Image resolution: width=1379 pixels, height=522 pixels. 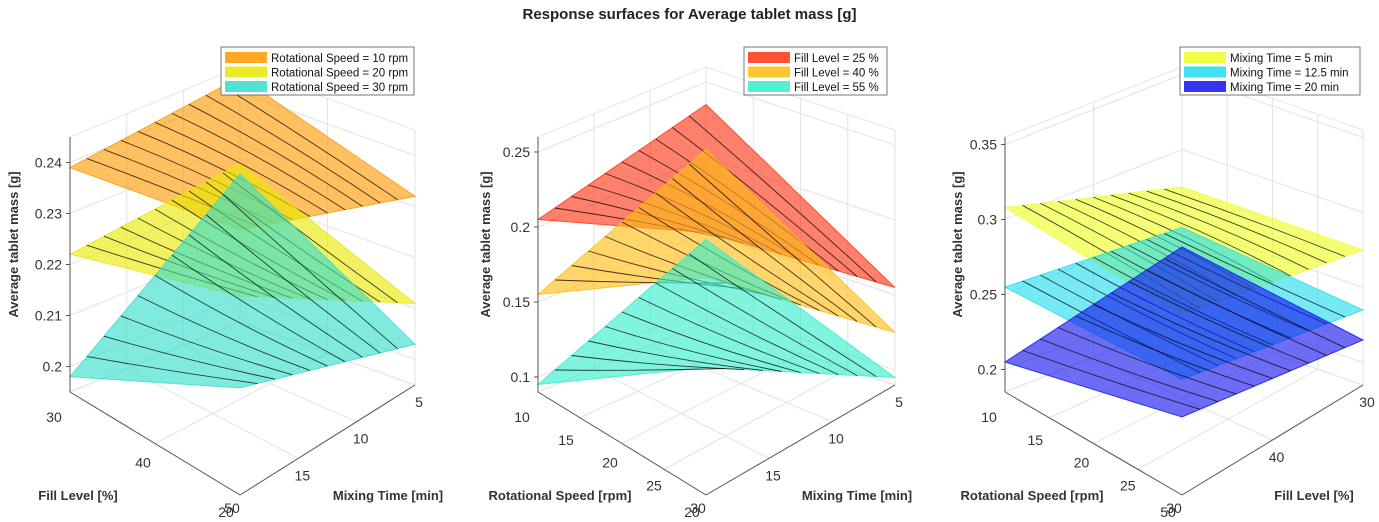 I want to click on y-tick-label: 40, so click(x=143, y=463).